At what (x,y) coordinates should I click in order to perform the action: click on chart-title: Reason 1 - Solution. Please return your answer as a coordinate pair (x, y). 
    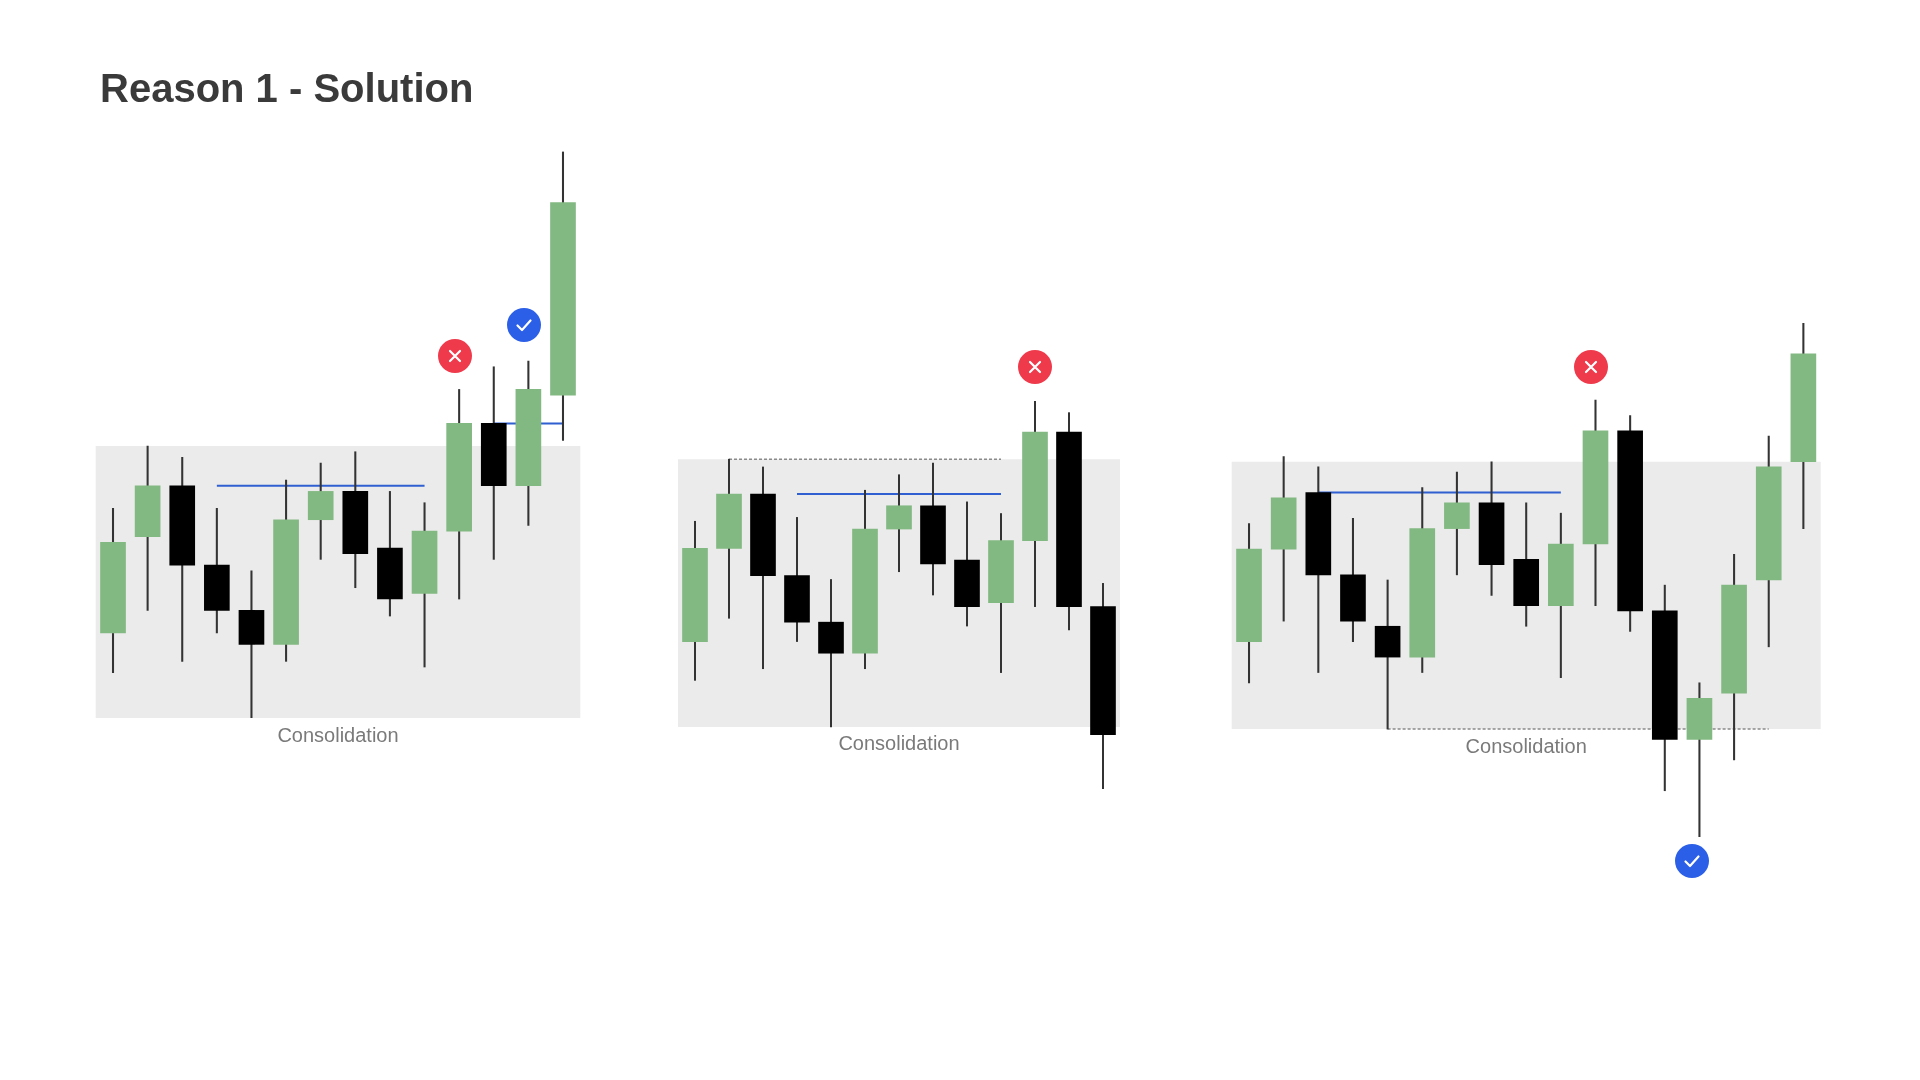
    Looking at the image, I should click on (287, 88).